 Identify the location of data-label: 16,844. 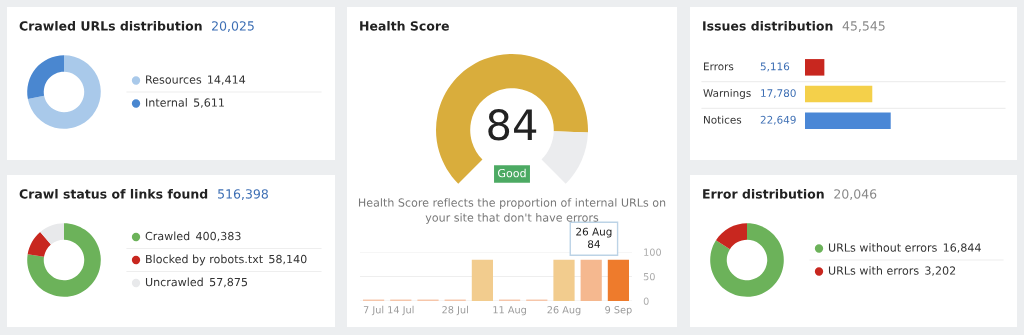
(962, 248).